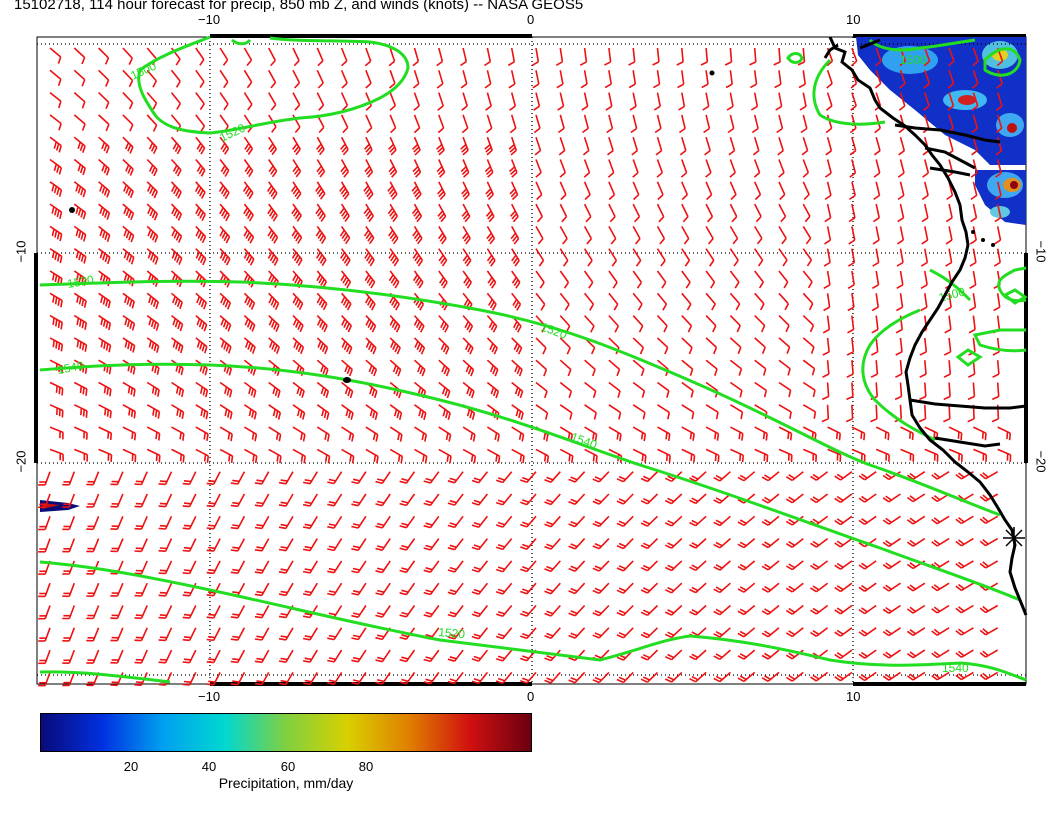  Describe the element at coordinates (288, 766) in the screenshot. I see `colorbar-tick-label: 60` at that location.